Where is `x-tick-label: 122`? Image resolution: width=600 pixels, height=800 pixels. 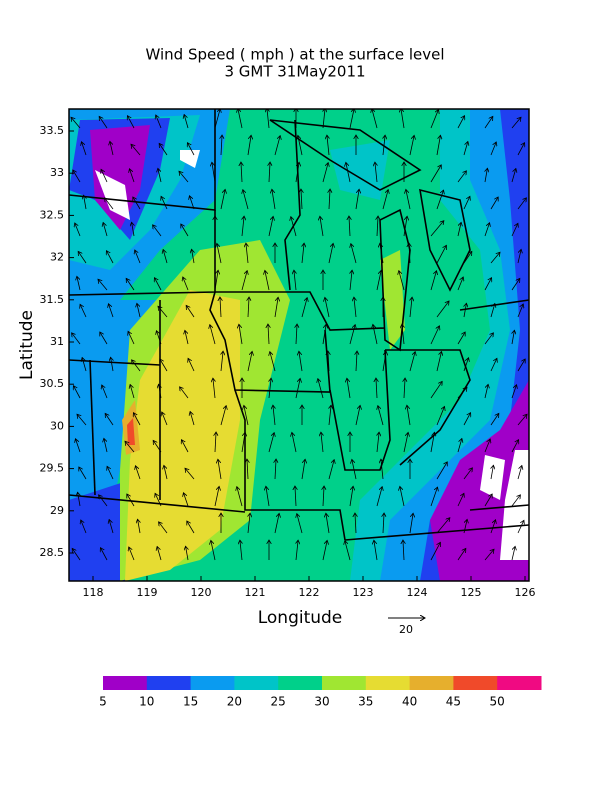 x-tick-label: 122 is located at coordinates (309, 592).